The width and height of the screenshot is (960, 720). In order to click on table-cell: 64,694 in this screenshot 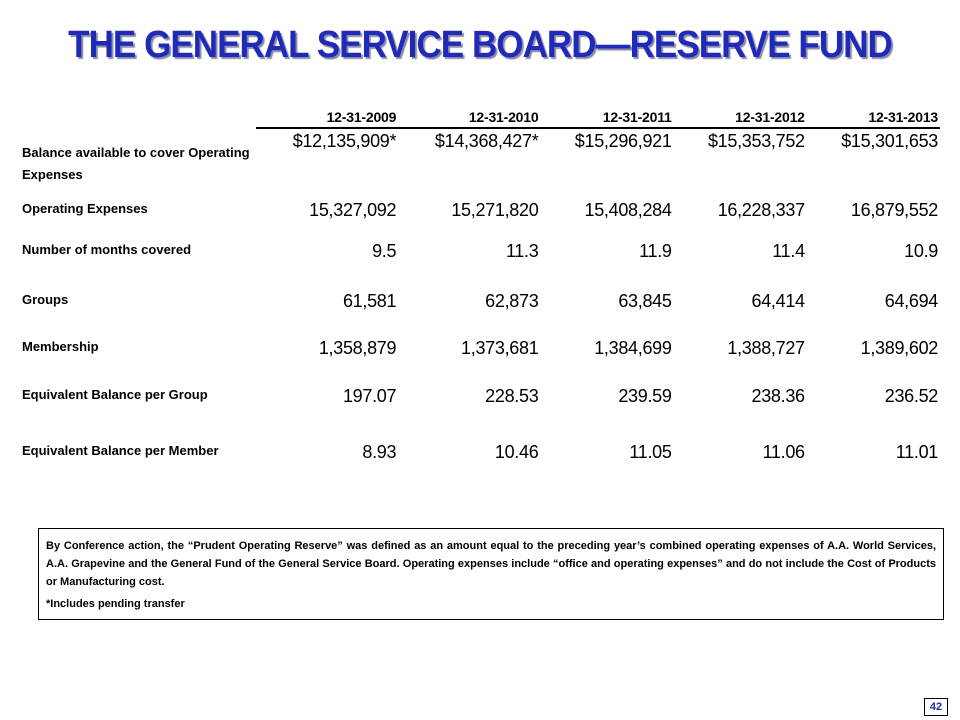, I will do `click(911, 301)`.